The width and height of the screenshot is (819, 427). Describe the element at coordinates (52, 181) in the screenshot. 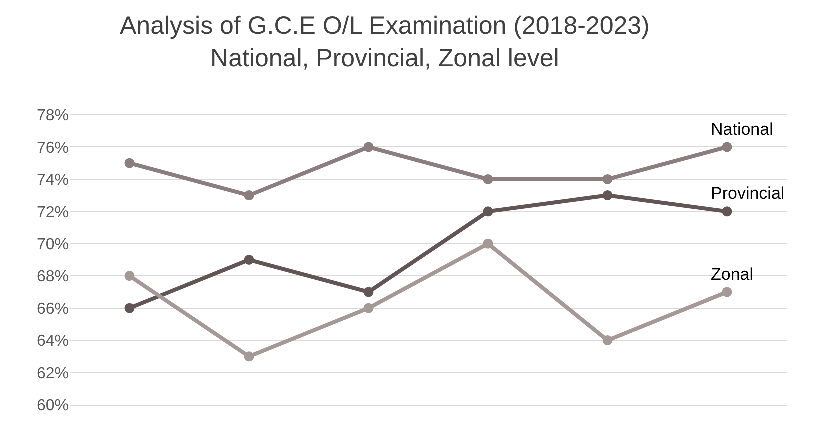

I see `y-tick-label: 74%` at that location.